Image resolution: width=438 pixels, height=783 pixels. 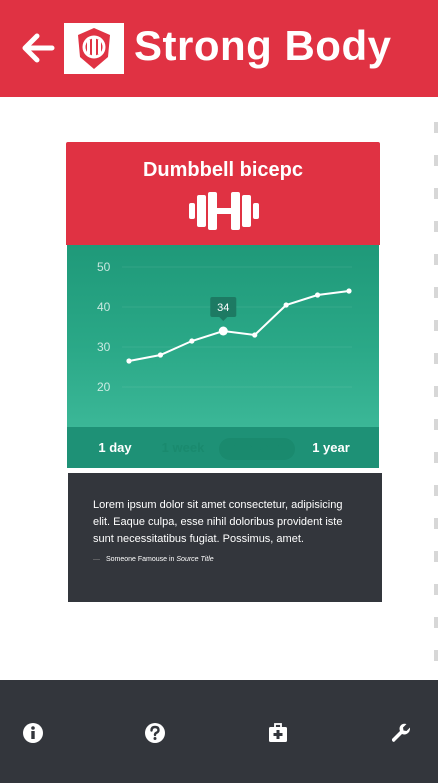 I want to click on y-tick-label: 50, so click(x=104, y=267).